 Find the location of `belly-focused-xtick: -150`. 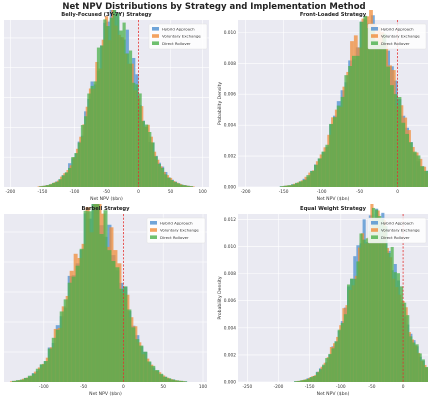

belly-focused-xtick: -150 is located at coordinates (43, 192).